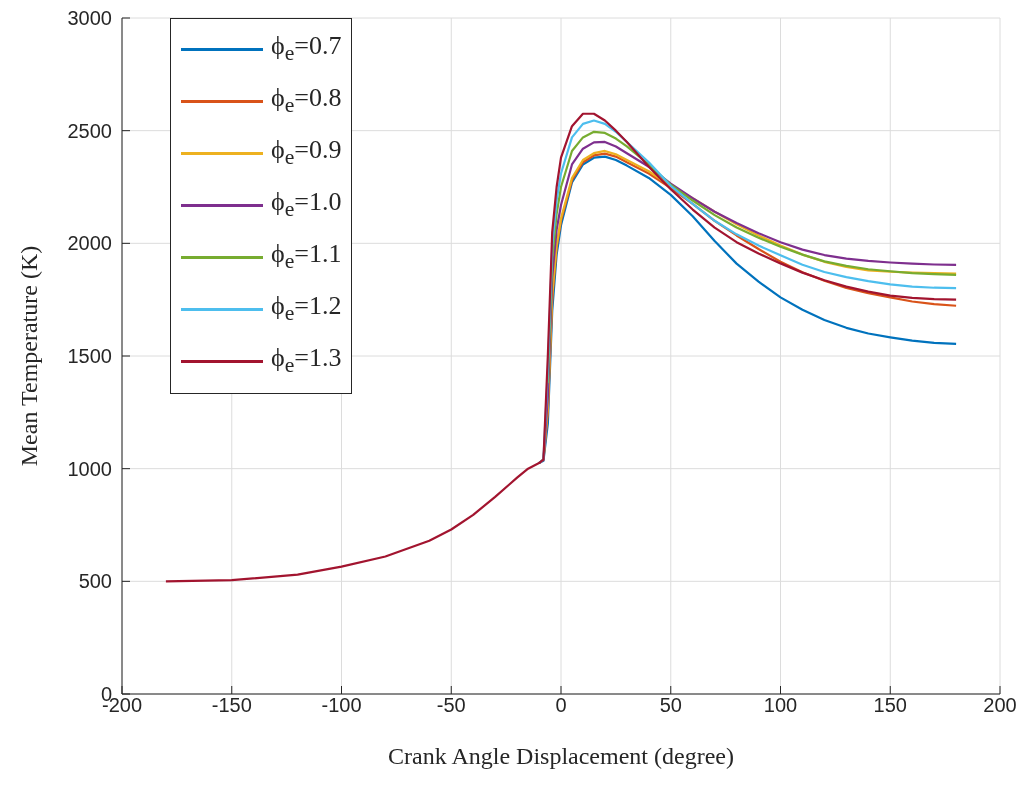  What do you see at coordinates (306, 257) in the screenshot?
I see `legend-label: ϕ$_{e}$=1.1` at bounding box center [306, 257].